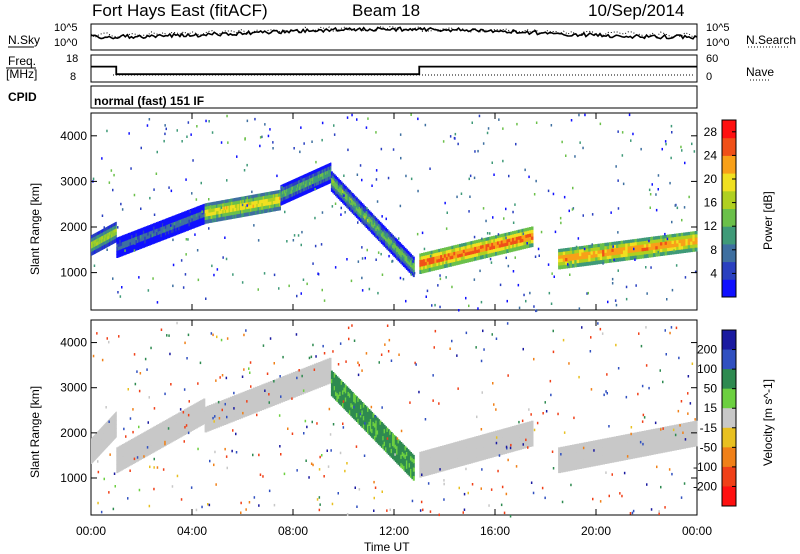 This screenshot has height=554, width=800. I want to click on nave-label: Nave, so click(760, 72).